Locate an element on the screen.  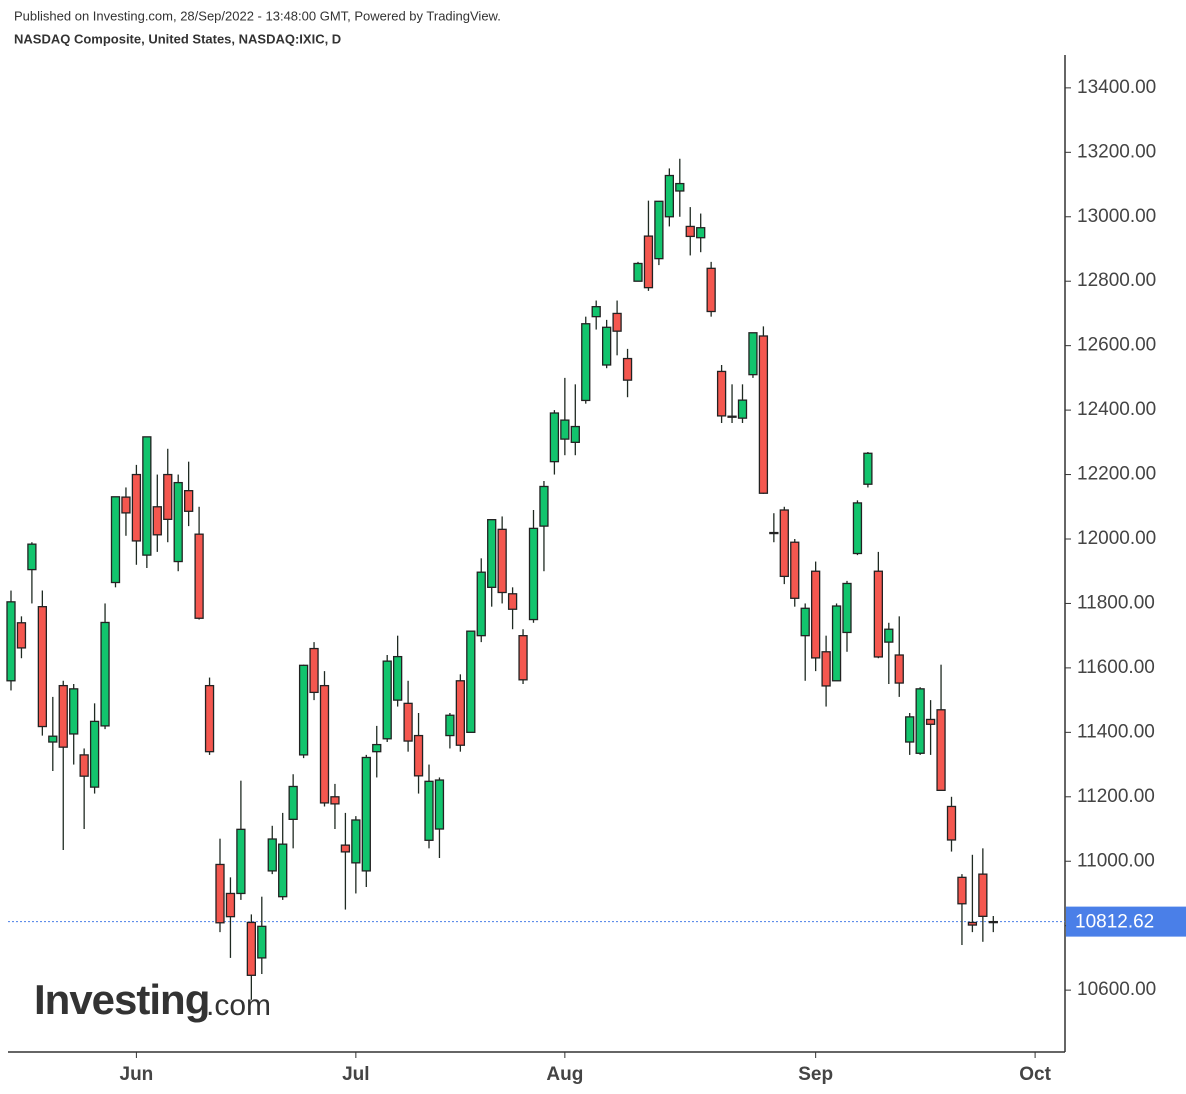
y-tick-label: 11400.00 is located at coordinates (1116, 731).